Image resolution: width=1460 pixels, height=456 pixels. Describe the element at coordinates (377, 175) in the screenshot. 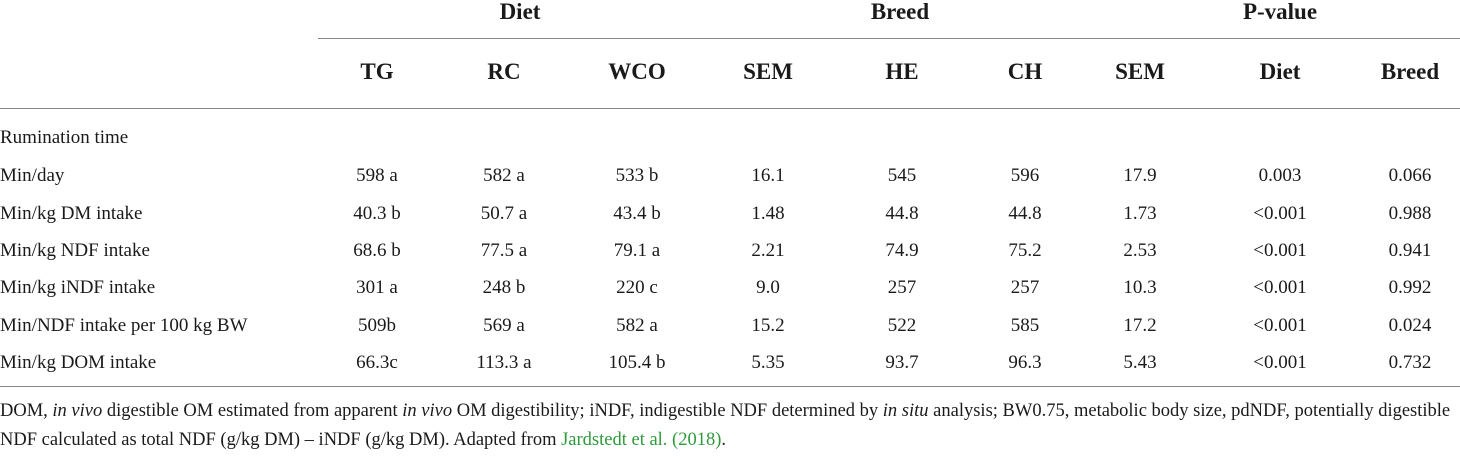

I see `cell-tg: 598 a` at that location.